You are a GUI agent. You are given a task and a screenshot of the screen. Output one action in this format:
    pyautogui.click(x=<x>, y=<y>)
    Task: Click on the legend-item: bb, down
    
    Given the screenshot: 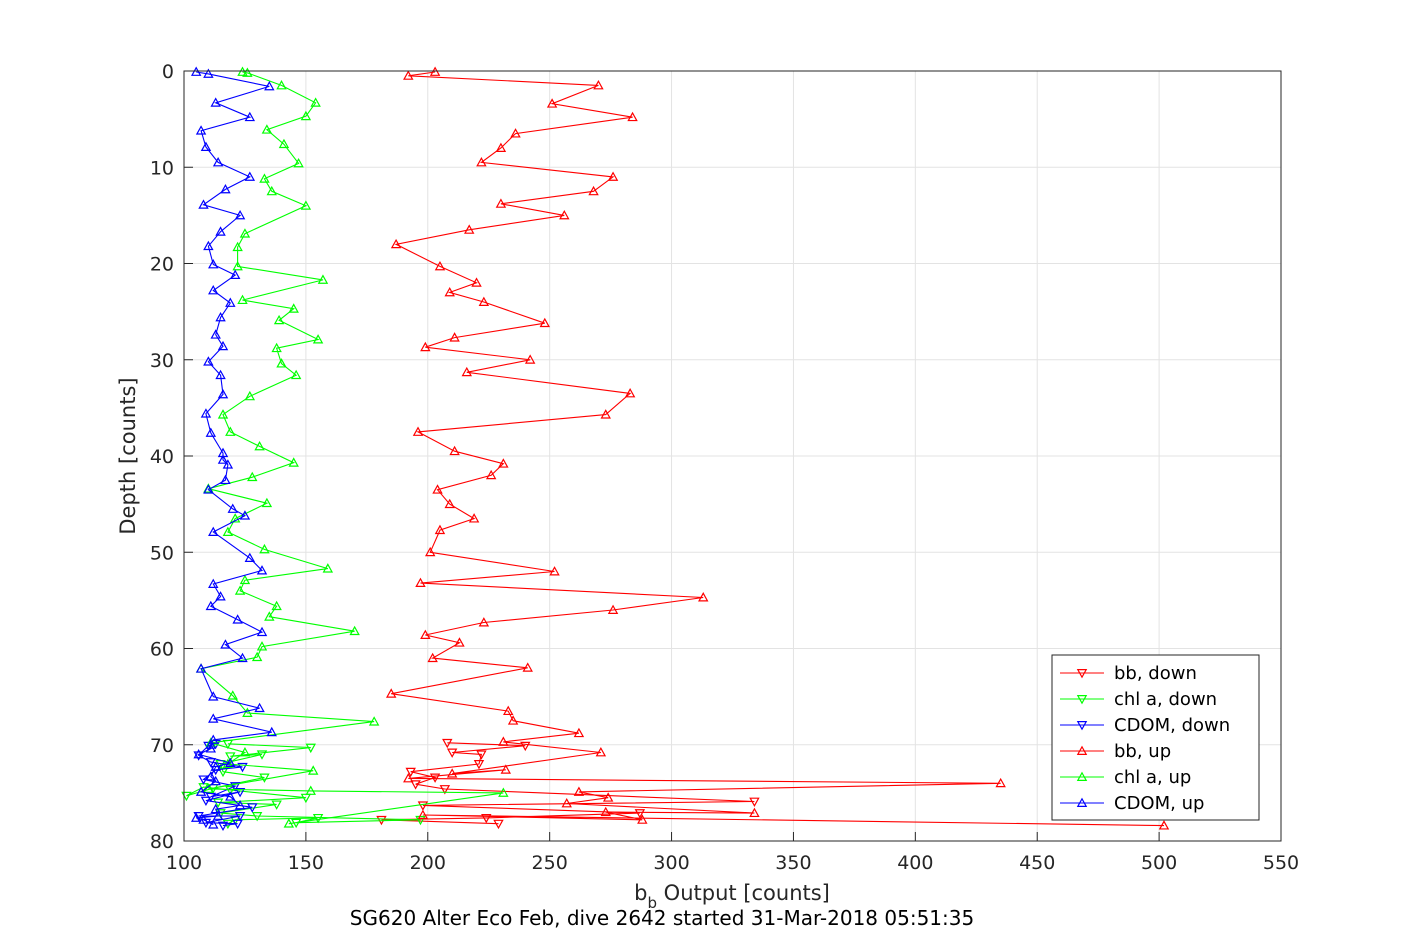 What is the action you would take?
    pyautogui.click(x=1128, y=673)
    